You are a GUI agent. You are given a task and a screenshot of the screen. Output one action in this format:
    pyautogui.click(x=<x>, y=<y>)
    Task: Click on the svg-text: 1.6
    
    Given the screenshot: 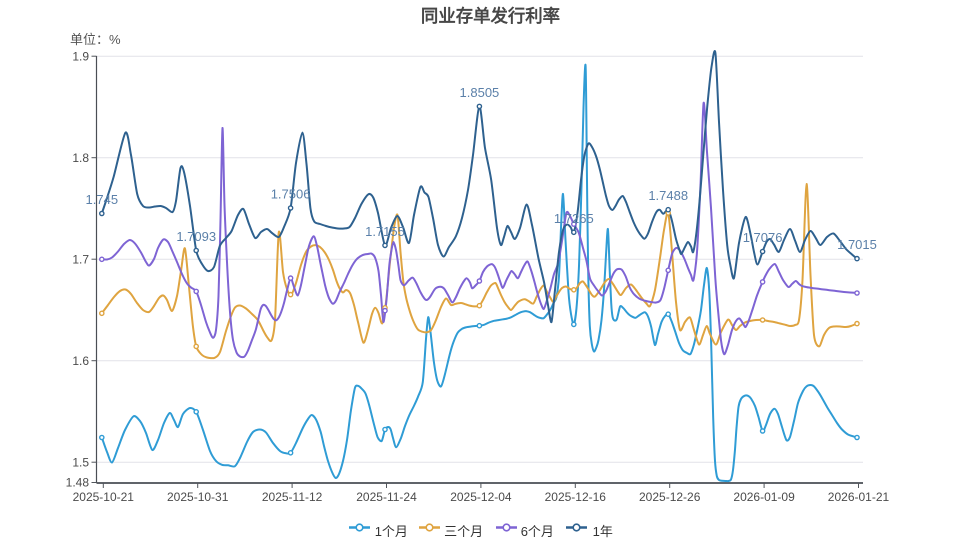 What is the action you would take?
    pyautogui.click(x=80, y=361)
    